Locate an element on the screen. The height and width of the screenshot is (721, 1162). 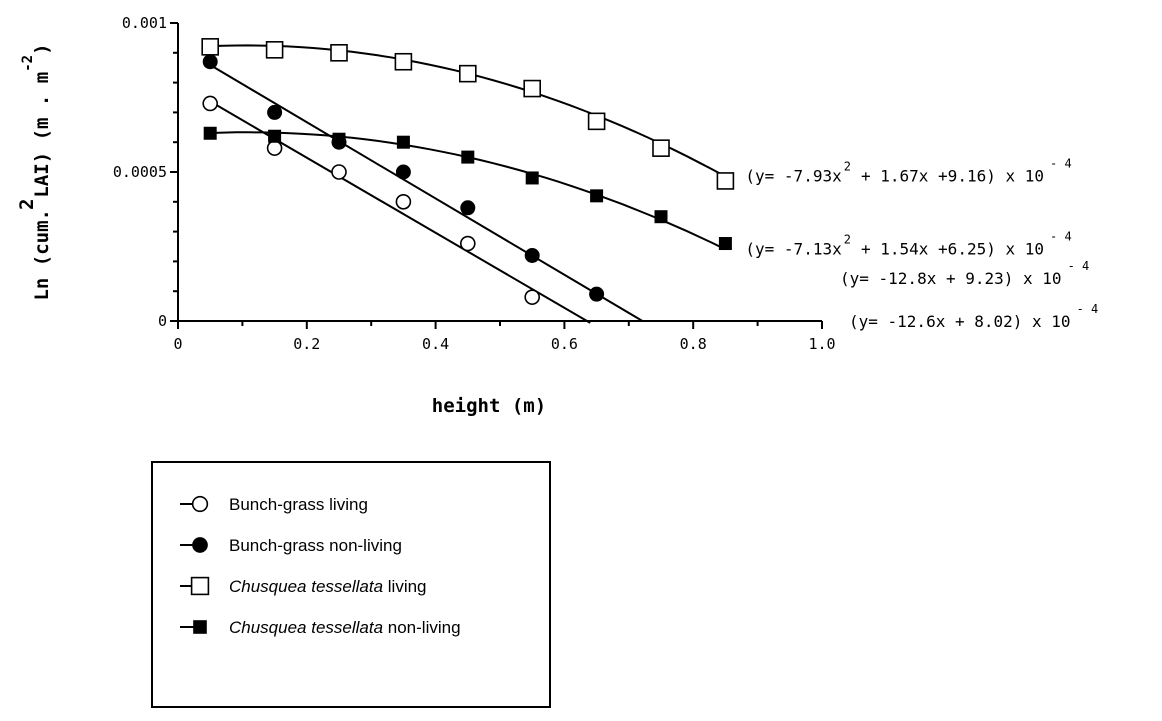
equation-text: (y= -7.13x + 1.54x +6.25) x 10 is located at coordinates (894, 248).